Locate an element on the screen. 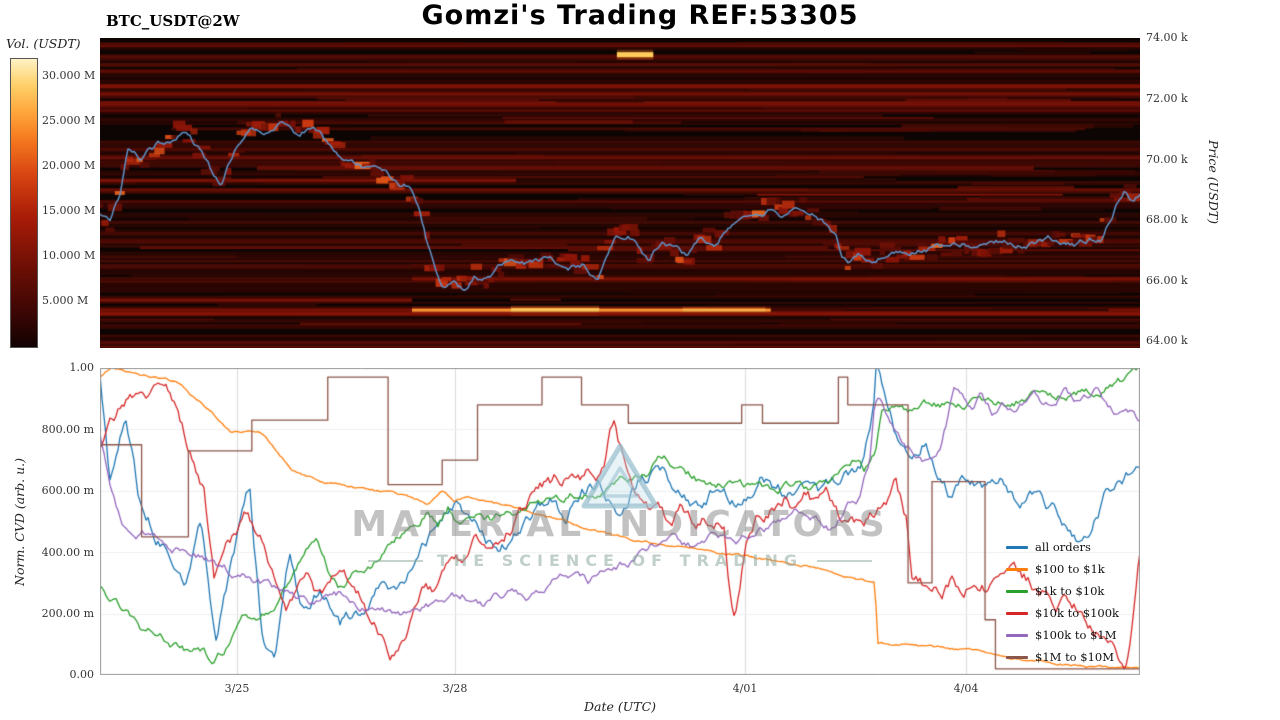  cvd-axis-label: Norm. CVD (arb. u.) is located at coordinates (19, 521).